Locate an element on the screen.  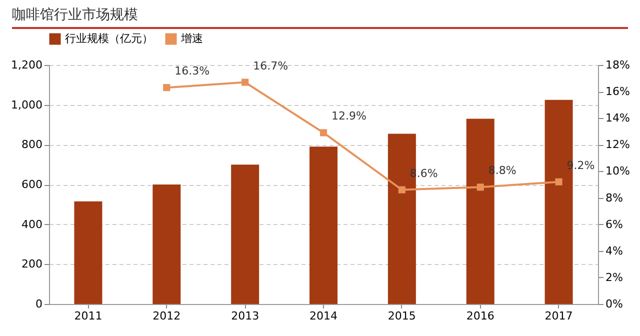
y-tick-label: 1,200 is located at coordinates (26, 65).